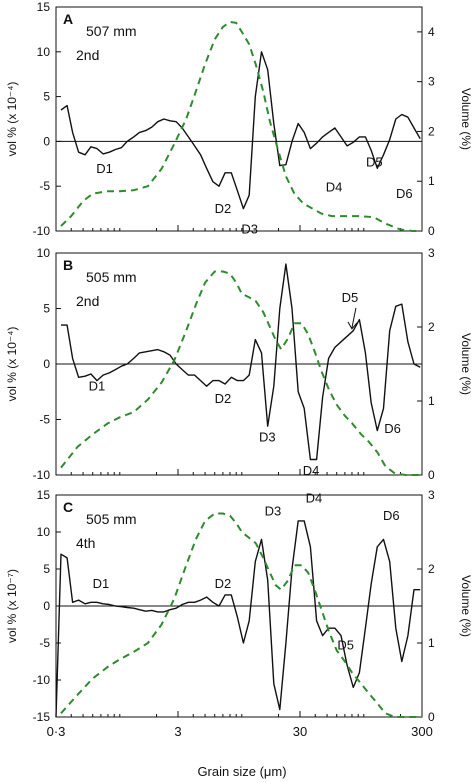 The height and width of the screenshot is (783, 474). I want to click on panel-letter: B, so click(68, 265).